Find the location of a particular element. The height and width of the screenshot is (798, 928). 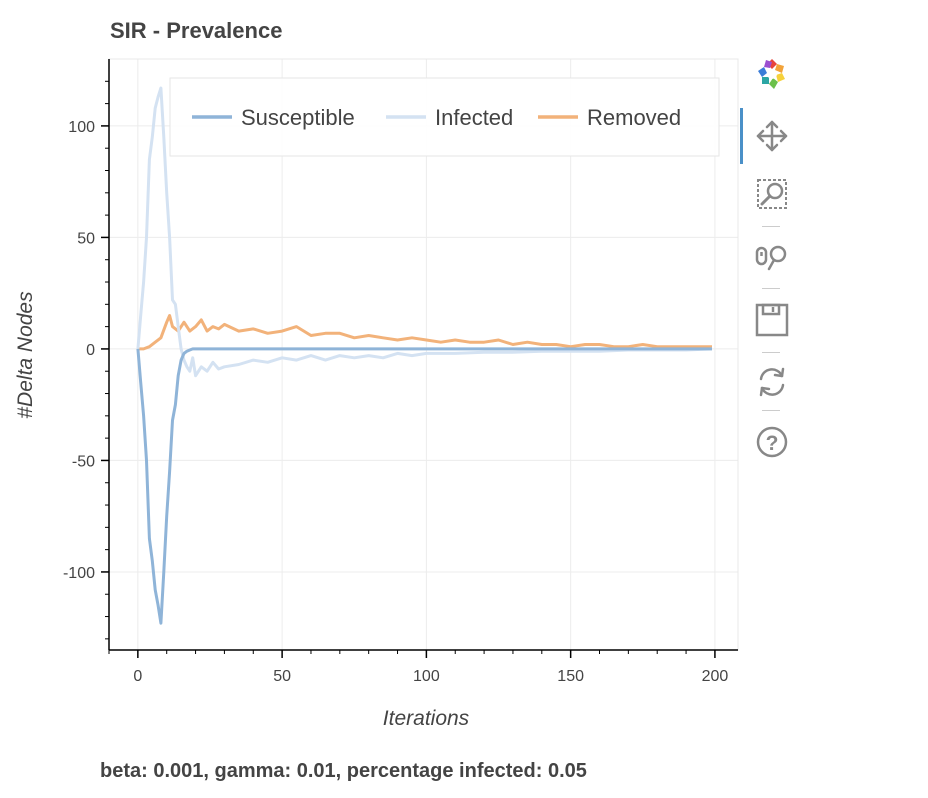

legend-box is located at coordinates (444, 117).